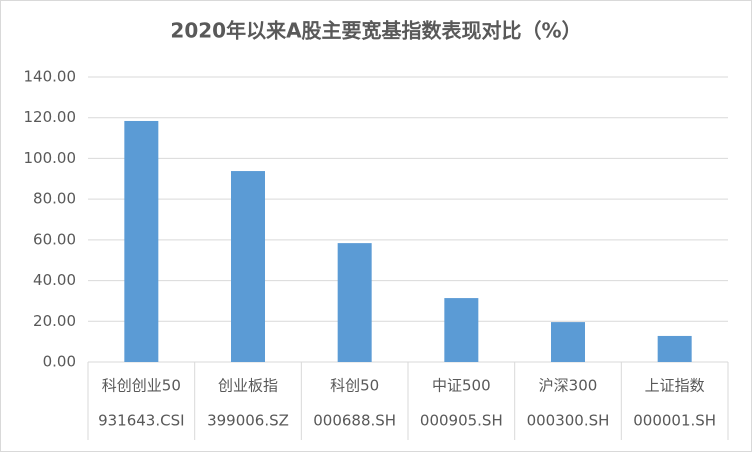 The image size is (752, 452). What do you see at coordinates (50, 77) in the screenshot?
I see `y-tick-label: 140.00` at bounding box center [50, 77].